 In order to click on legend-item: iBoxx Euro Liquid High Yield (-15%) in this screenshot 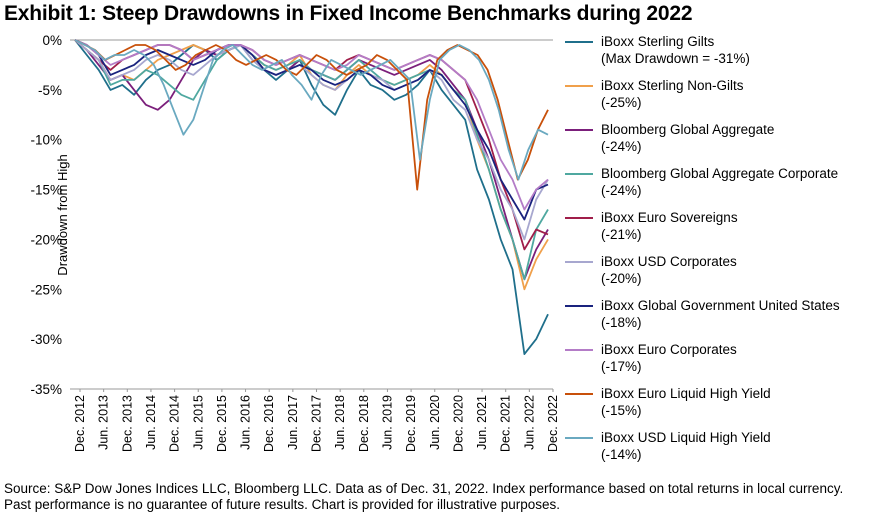, I will do `click(718, 406)`.